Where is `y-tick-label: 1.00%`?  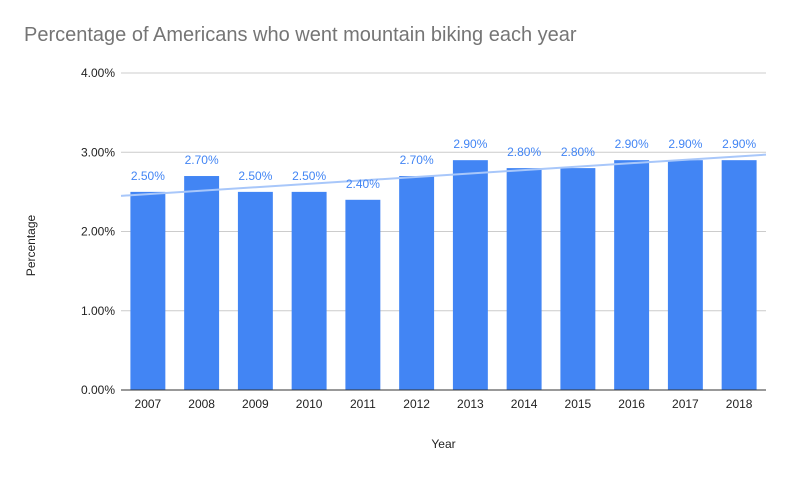
y-tick-label: 1.00% is located at coordinates (98, 311).